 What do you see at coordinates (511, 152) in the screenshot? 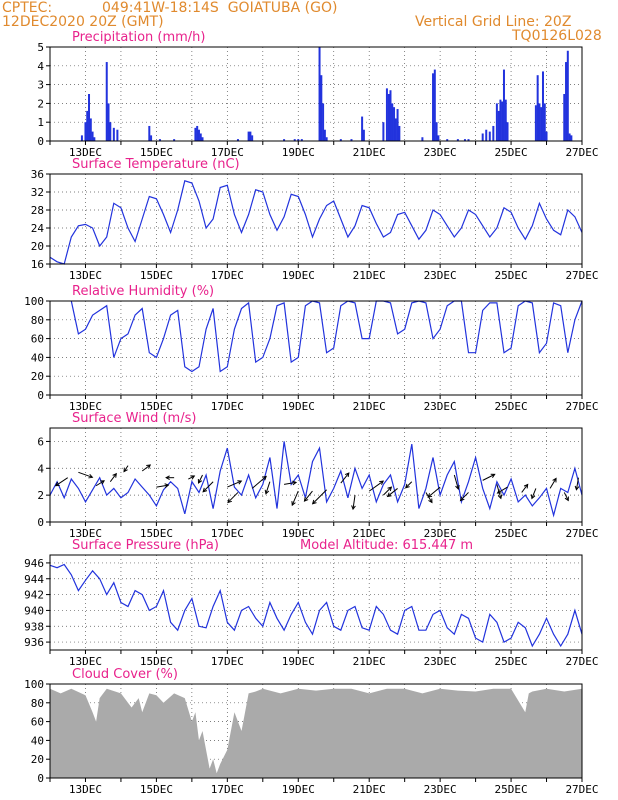
I see `precip-xtick-label: 25DEC` at bounding box center [511, 152].